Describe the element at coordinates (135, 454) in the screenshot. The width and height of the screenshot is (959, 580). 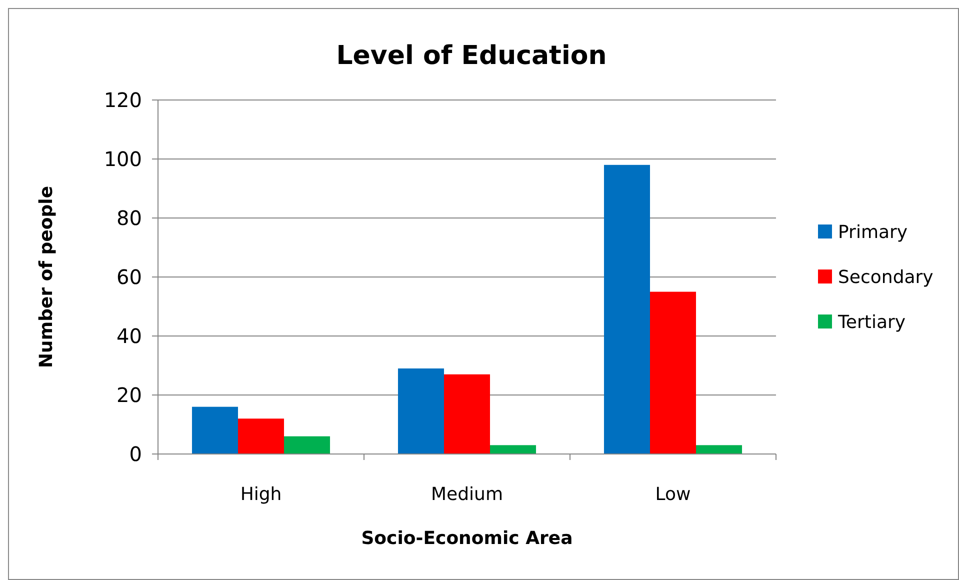
I see `y-tick-label: 0` at that location.